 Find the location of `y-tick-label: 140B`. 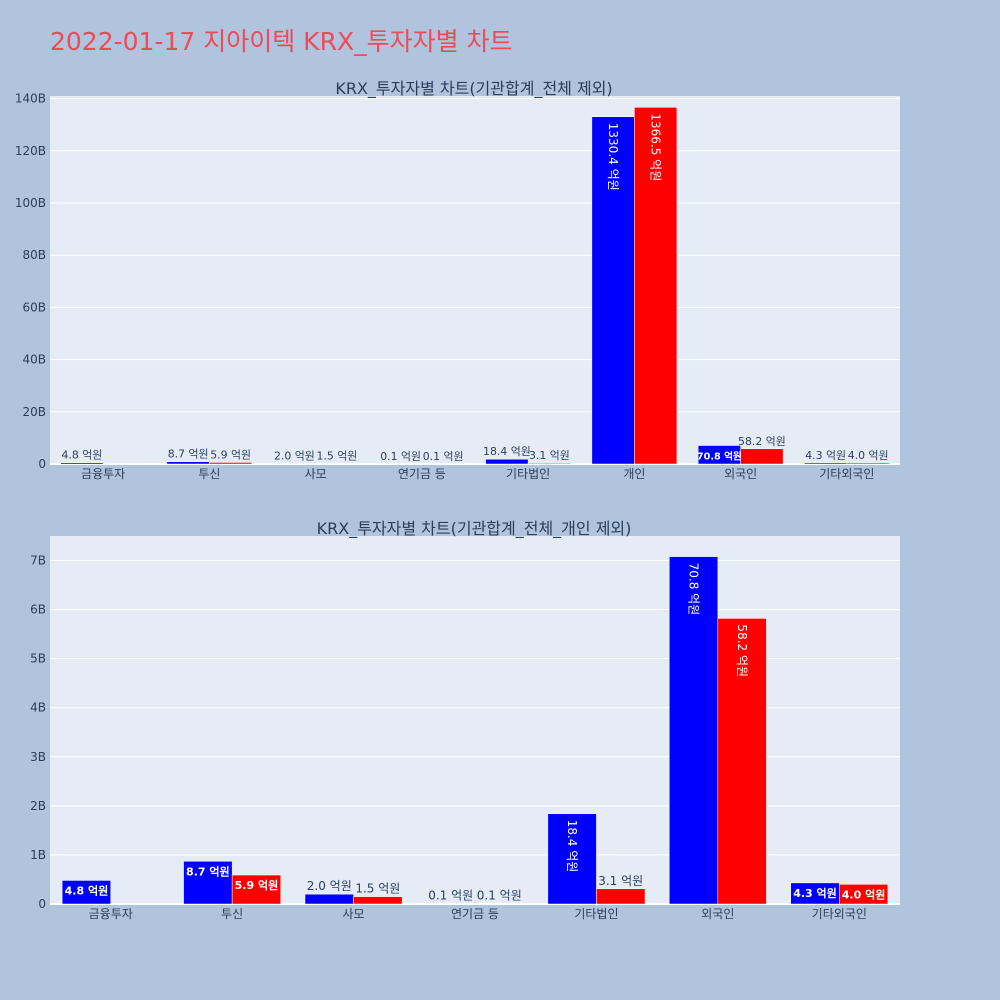

y-tick-label: 140B is located at coordinates (30, 99).